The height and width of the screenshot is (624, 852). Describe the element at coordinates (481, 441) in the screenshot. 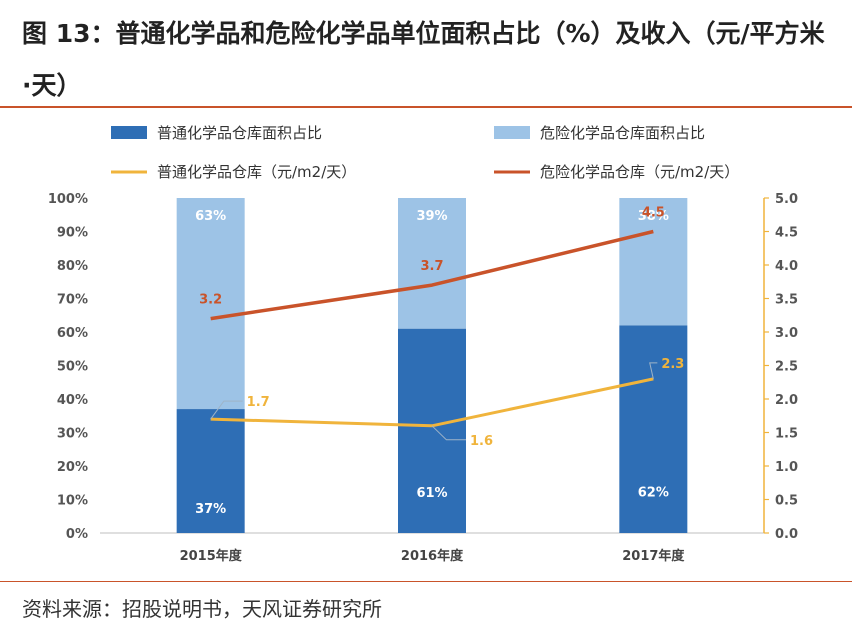

I see `point-label-normal-price: 1.6` at that location.